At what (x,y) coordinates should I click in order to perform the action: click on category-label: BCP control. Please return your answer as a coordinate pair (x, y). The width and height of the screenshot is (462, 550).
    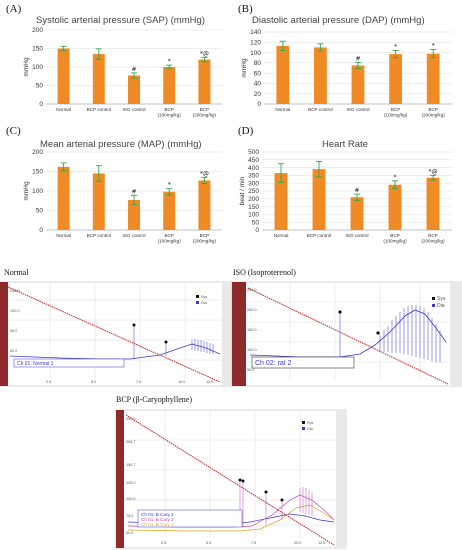
    Looking at the image, I should click on (99, 235).